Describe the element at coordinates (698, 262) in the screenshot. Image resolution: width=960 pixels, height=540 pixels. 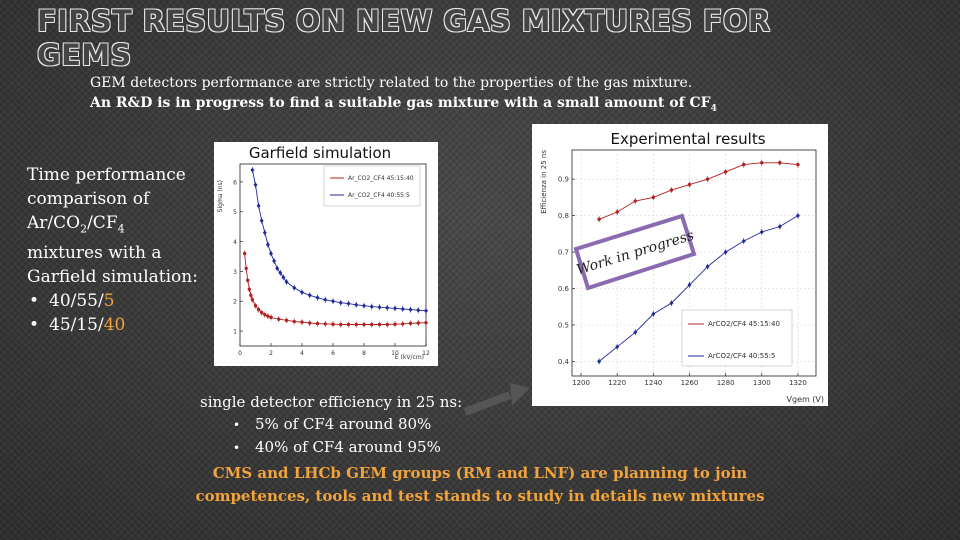
I see `exp-series` at that location.